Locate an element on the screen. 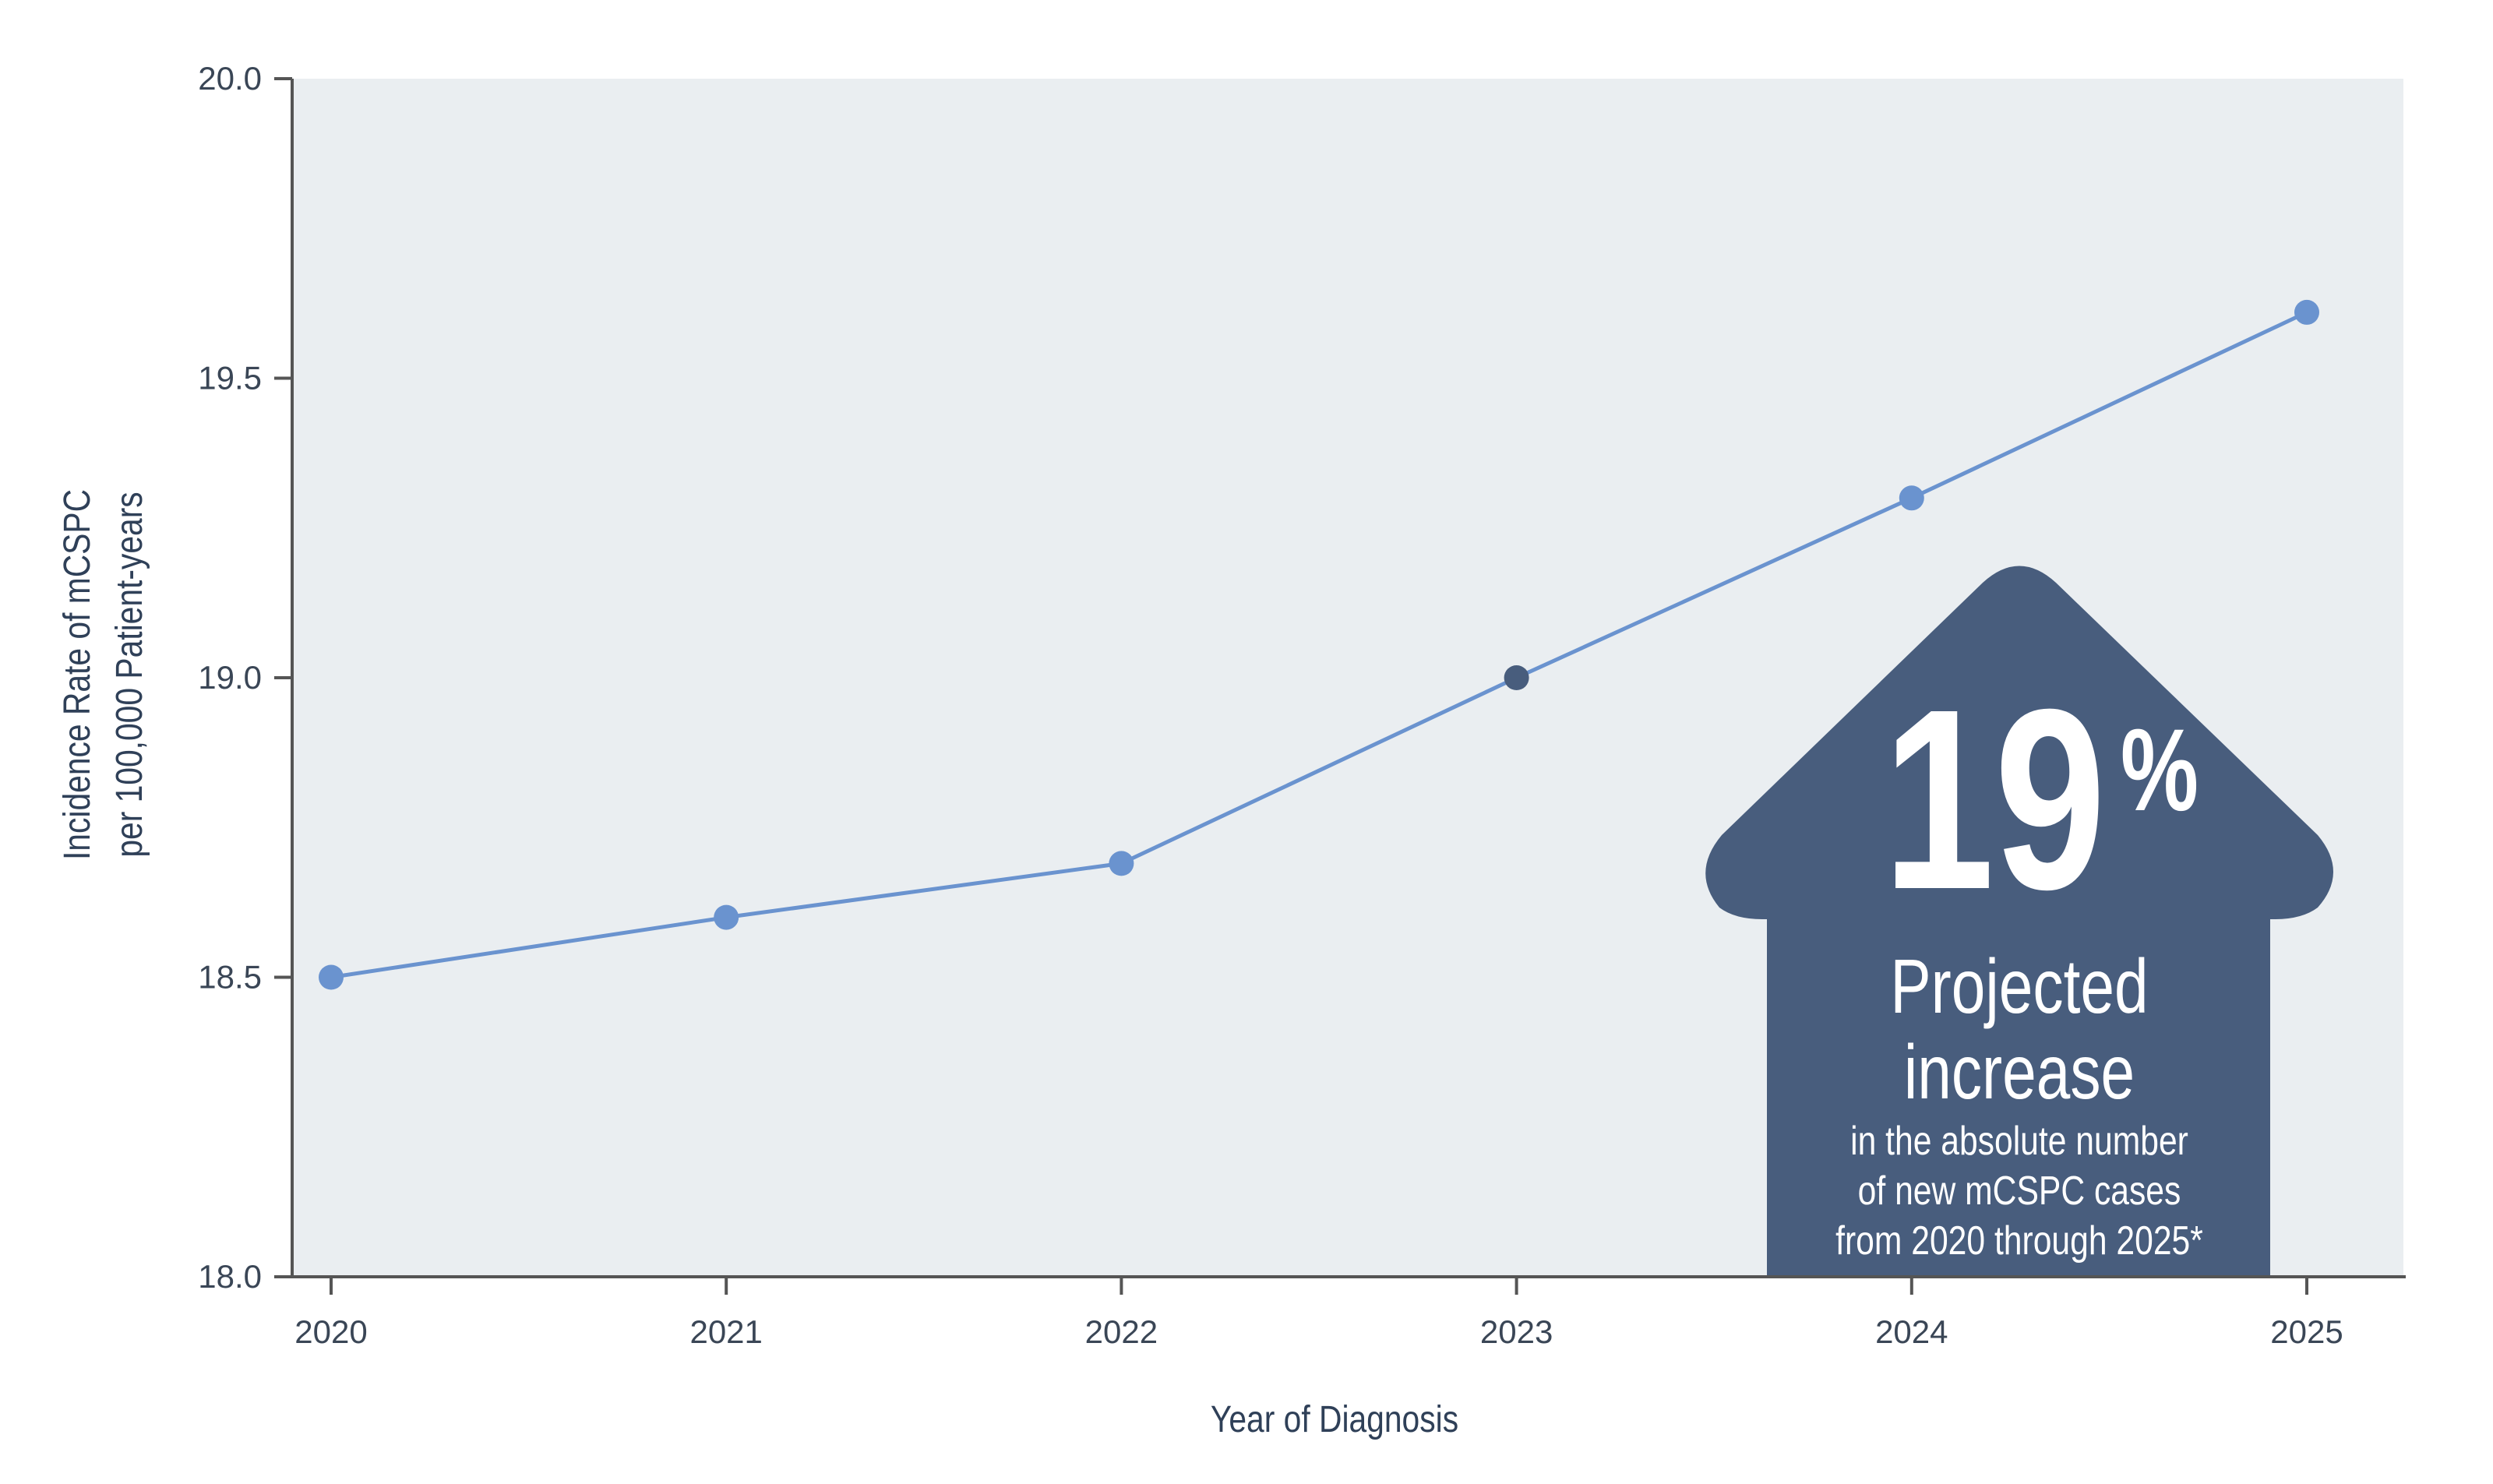 The width and height of the screenshot is (2493, 1484). data-point-2025 is located at coordinates (2306, 312).